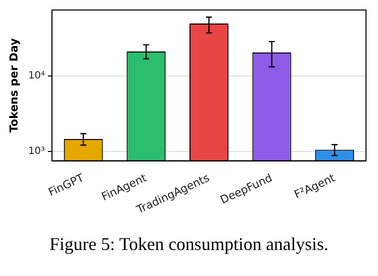 This screenshot has height=276, width=378. Describe the element at coordinates (13, 85) in the screenshot. I see `y-axis-title: Tokens per Day` at that location.